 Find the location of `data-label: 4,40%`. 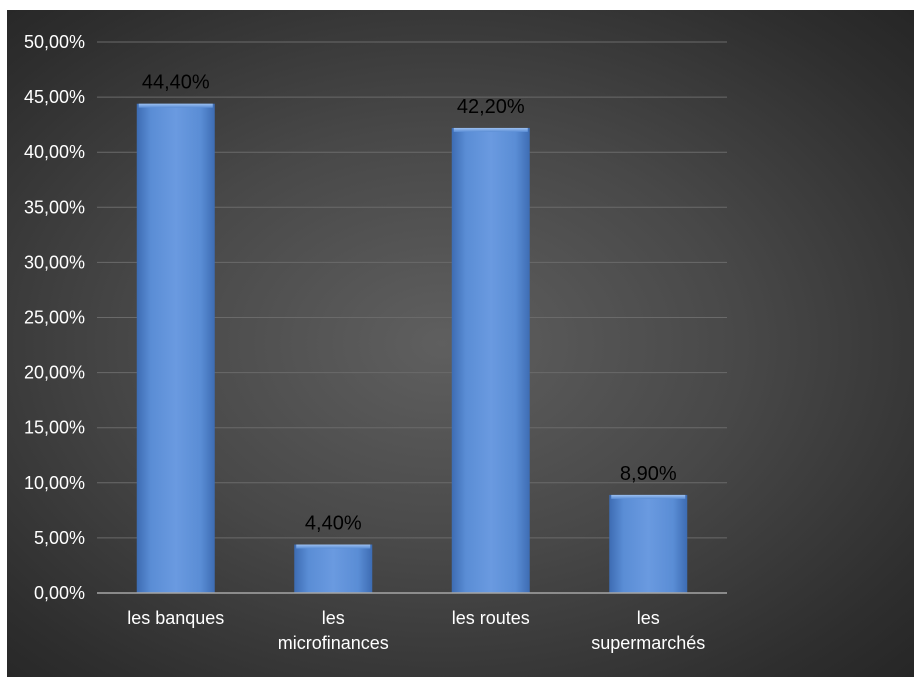

data-label: 4,40% is located at coordinates (333, 524).